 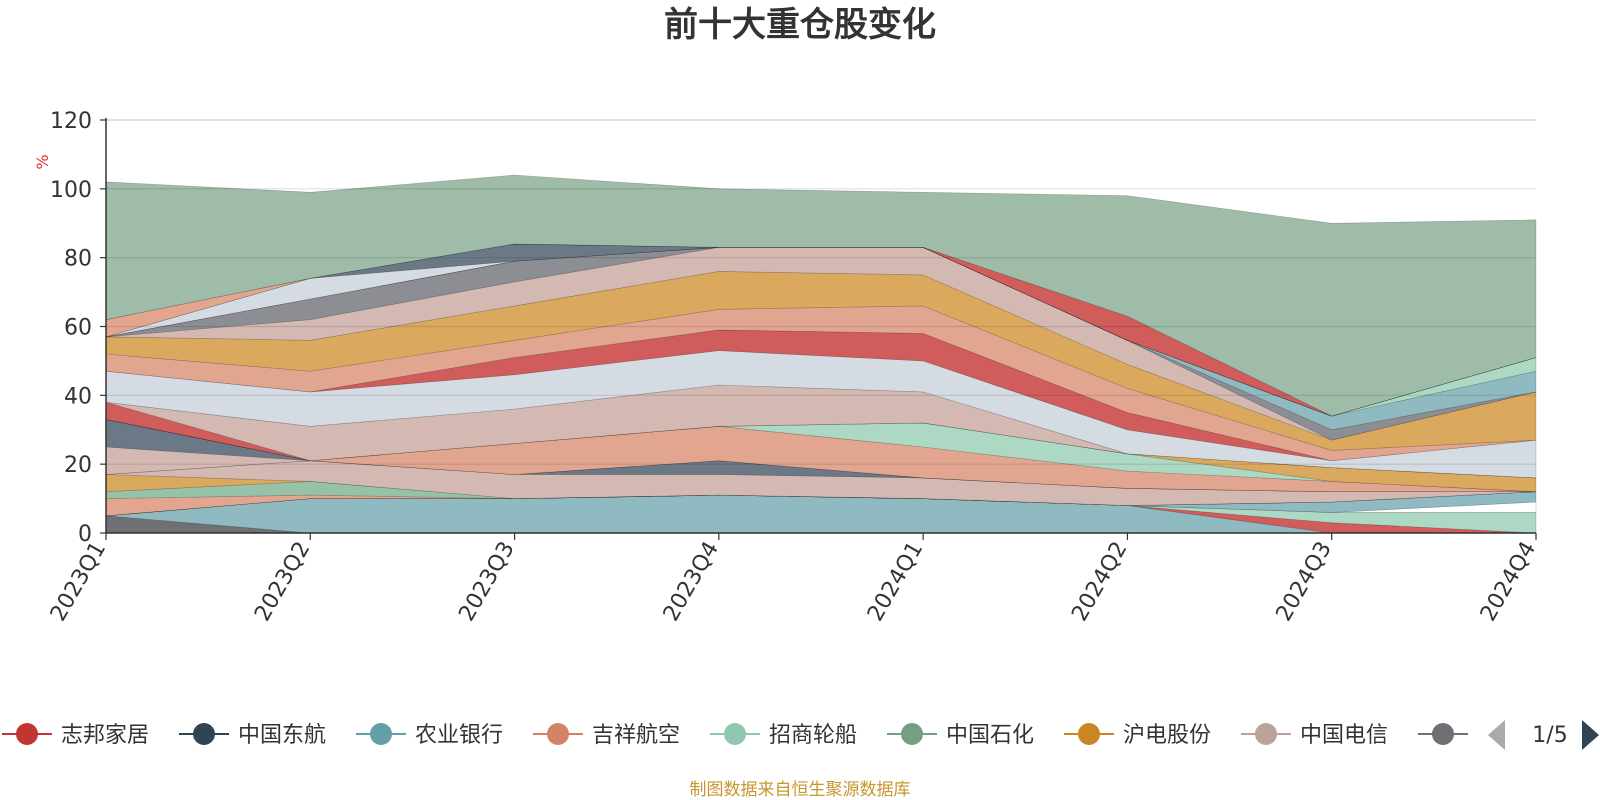 I want to click on legend-label: 吉祥航空, so click(x=636, y=735).